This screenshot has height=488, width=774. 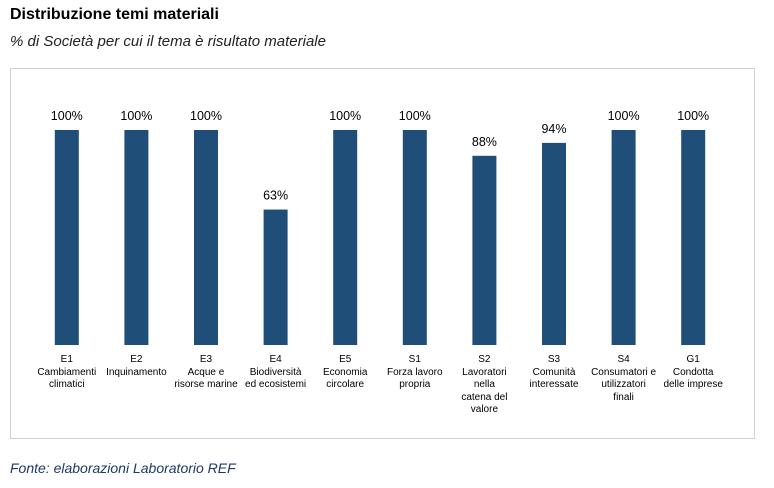 What do you see at coordinates (114, 14) in the screenshot?
I see `chart-title: Distribuzione temi materiali` at bounding box center [114, 14].